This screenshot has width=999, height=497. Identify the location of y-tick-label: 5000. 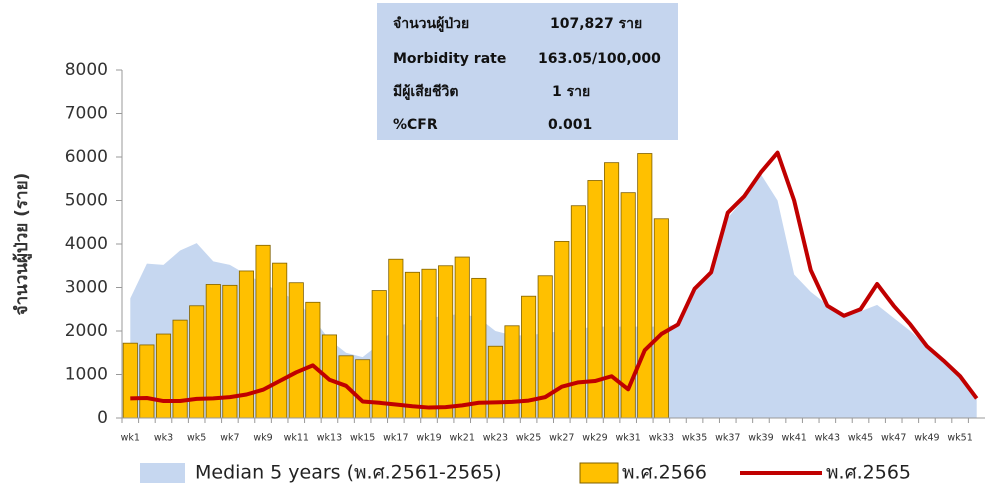
(86, 201).